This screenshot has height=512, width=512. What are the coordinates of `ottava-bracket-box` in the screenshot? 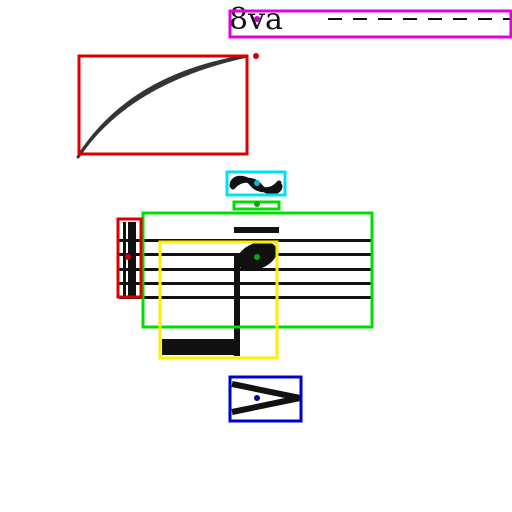 It's located at (370, 24).